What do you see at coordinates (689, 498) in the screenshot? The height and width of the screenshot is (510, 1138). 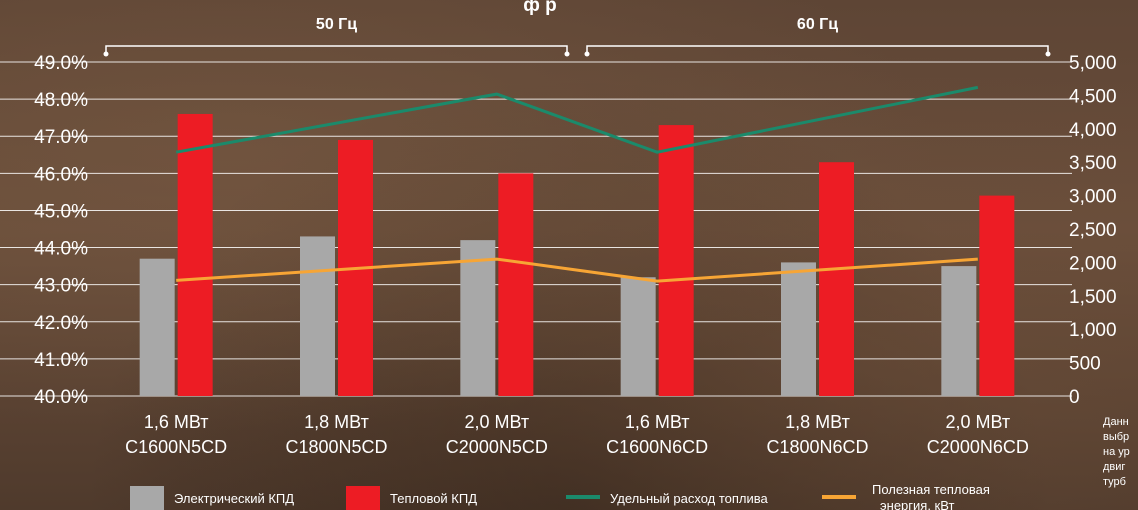 I see `legend-label: Удельный расход топлива` at bounding box center [689, 498].